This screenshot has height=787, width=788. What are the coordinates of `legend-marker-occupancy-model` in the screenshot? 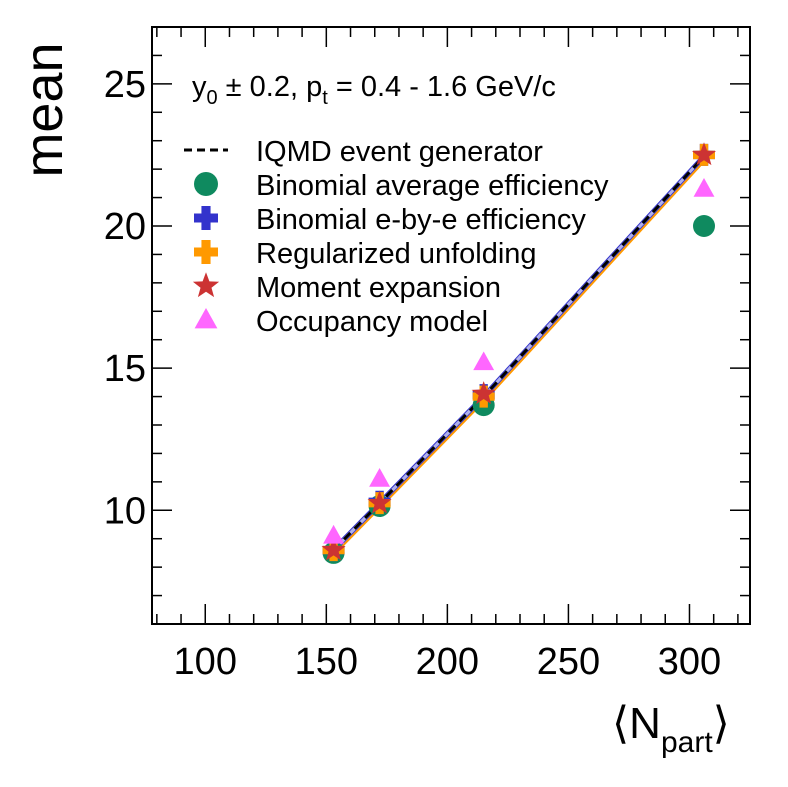 It's located at (206, 318).